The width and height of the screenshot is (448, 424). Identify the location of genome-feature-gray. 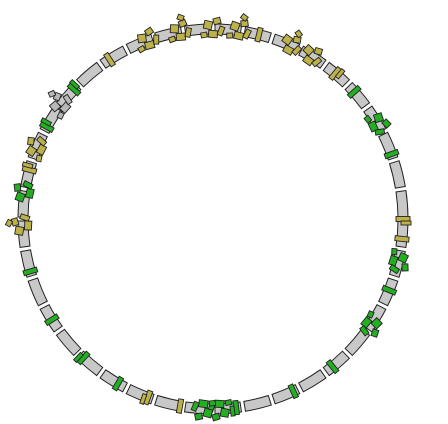
(60, 104).